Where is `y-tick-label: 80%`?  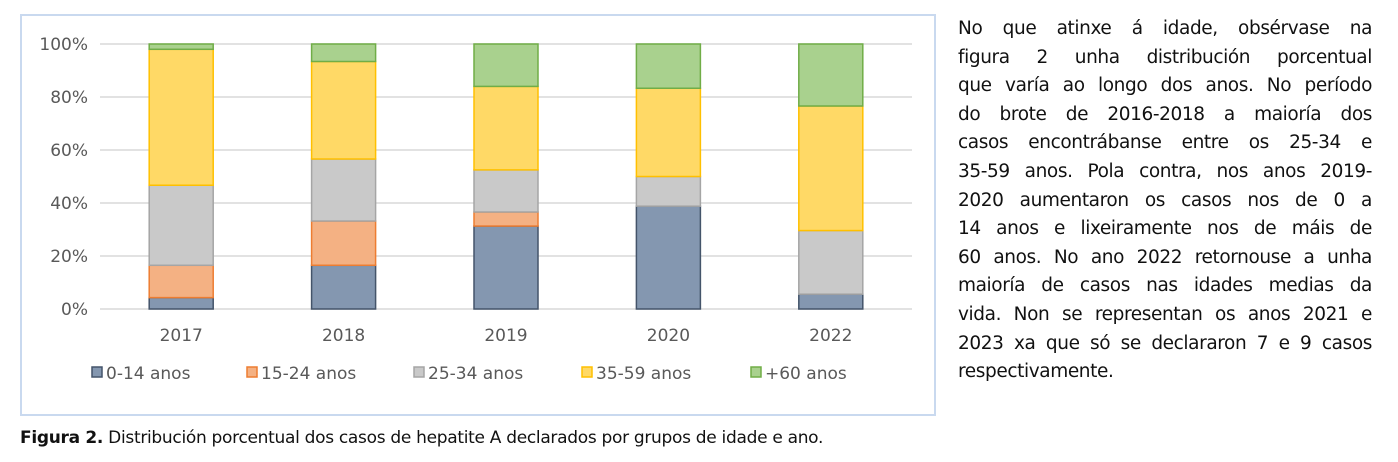 y-tick-label: 80% is located at coordinates (69, 98).